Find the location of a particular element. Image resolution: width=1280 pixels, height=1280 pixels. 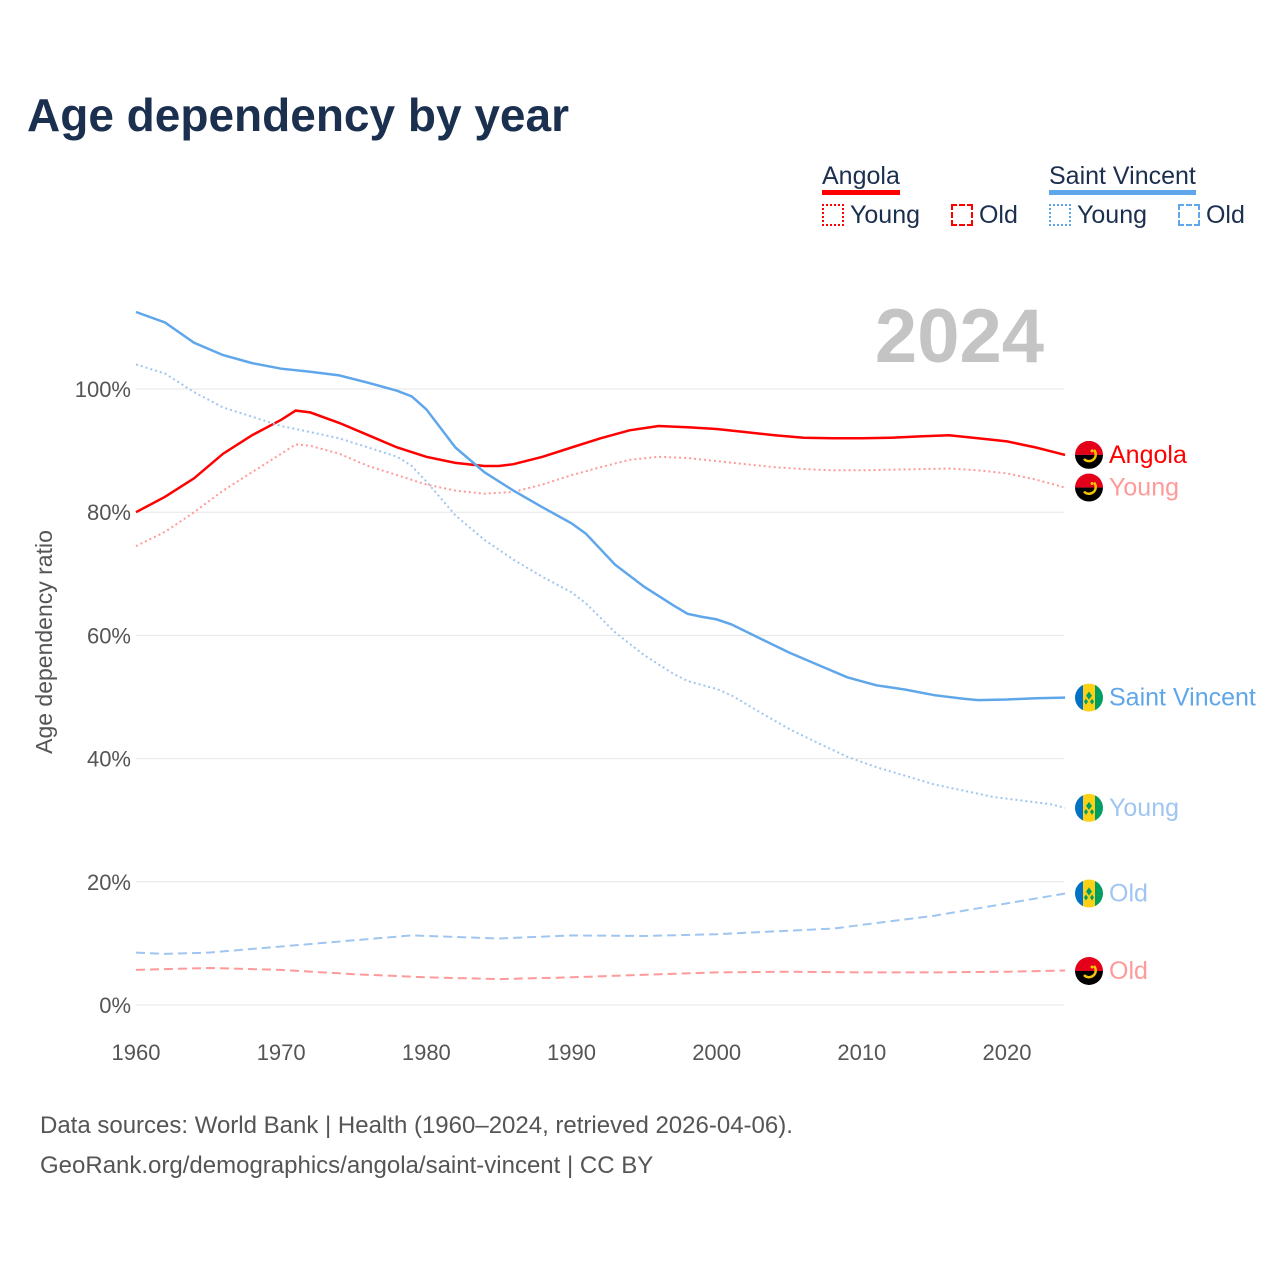

legend-group-saint-vincent: Saint Vincent Young Old is located at coordinates (1147, 196).